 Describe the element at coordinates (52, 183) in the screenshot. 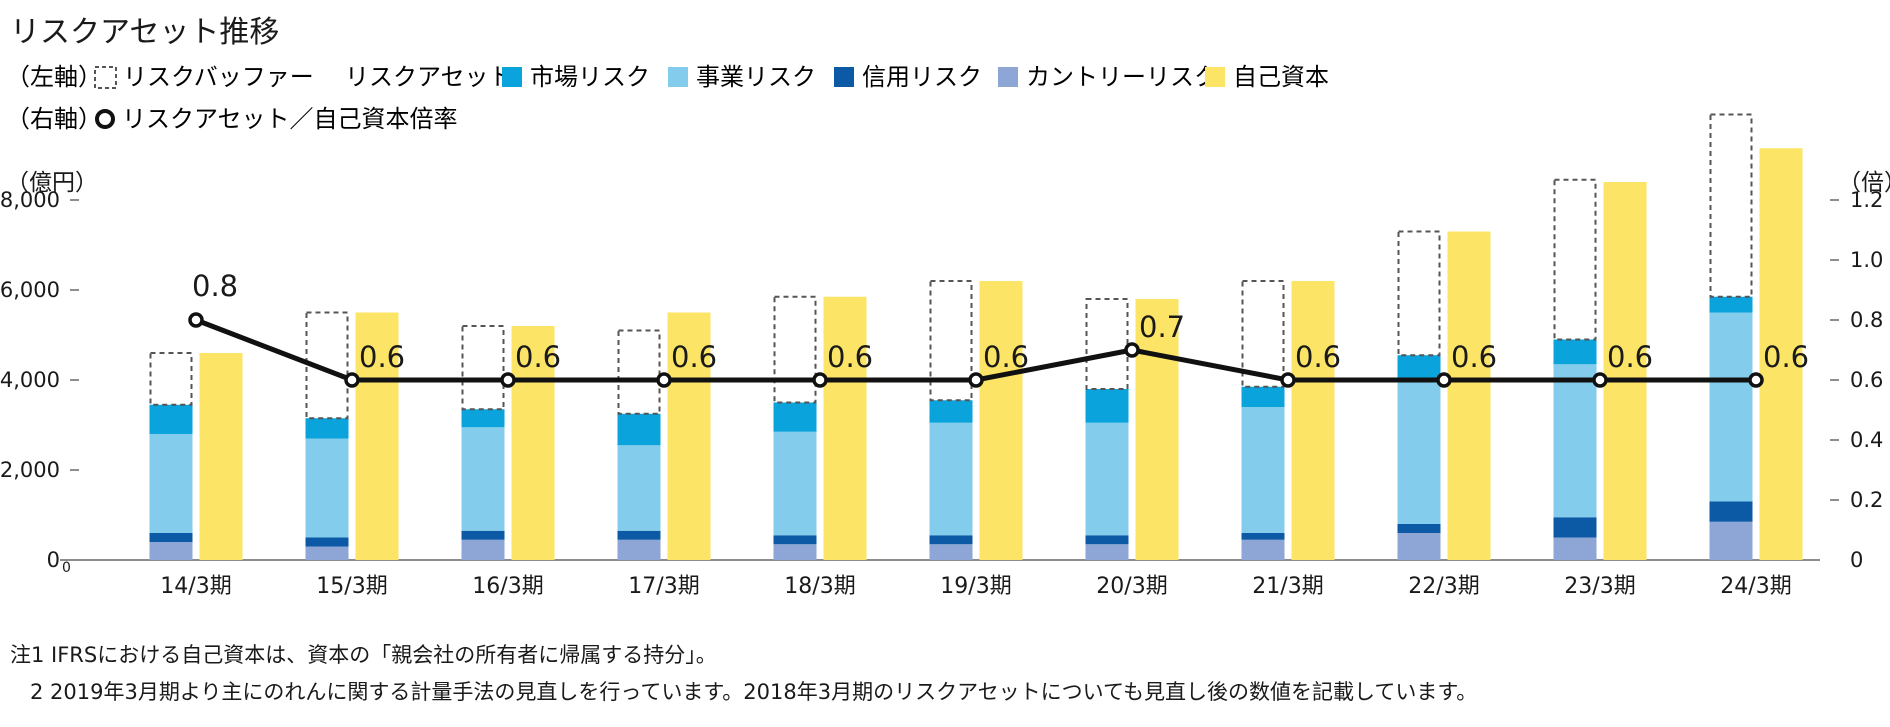

I see `left-axis-unit: （億円）` at that location.